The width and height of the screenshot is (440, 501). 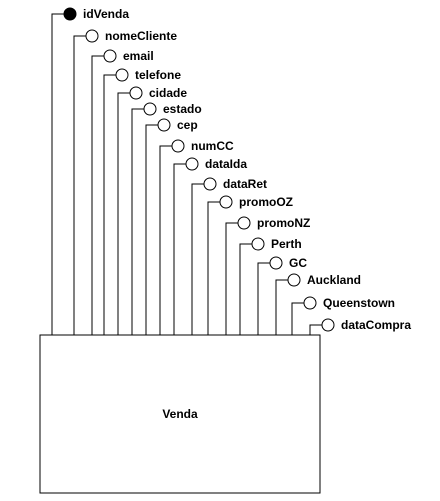 What do you see at coordinates (226, 164) in the screenshot?
I see `attribute-label-data-ida: dataIda` at bounding box center [226, 164].